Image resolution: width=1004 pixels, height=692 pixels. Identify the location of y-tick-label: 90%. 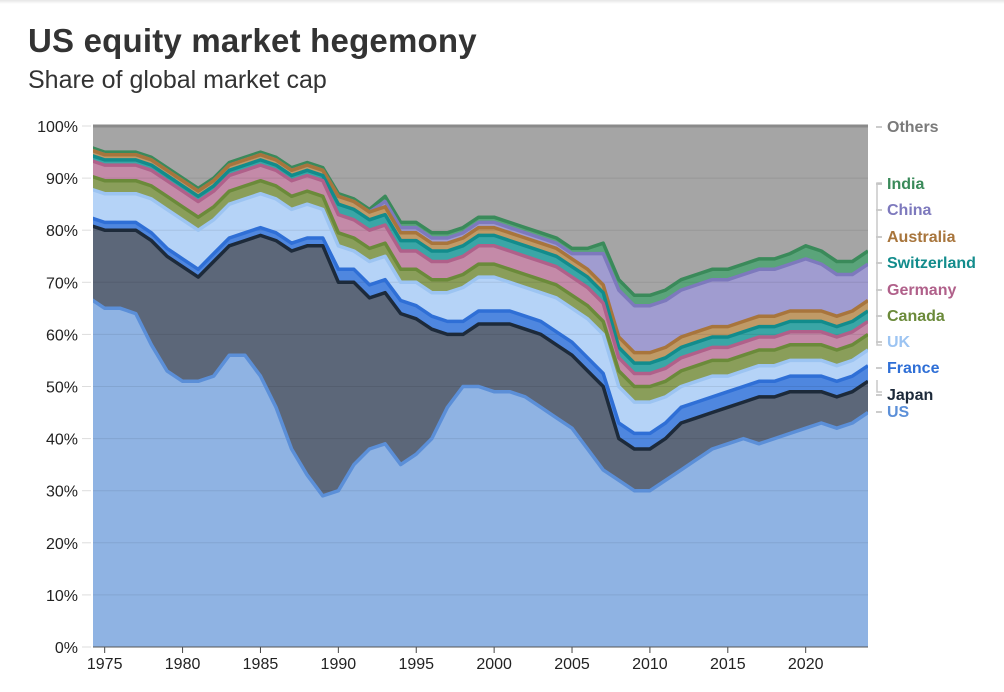
(62, 179).